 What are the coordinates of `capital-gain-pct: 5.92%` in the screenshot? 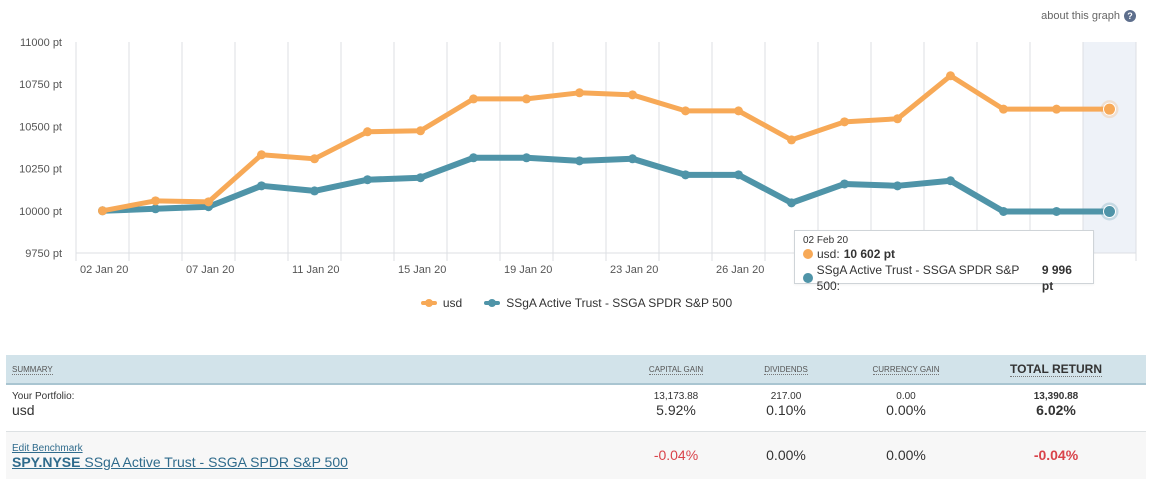 It's located at (676, 410).